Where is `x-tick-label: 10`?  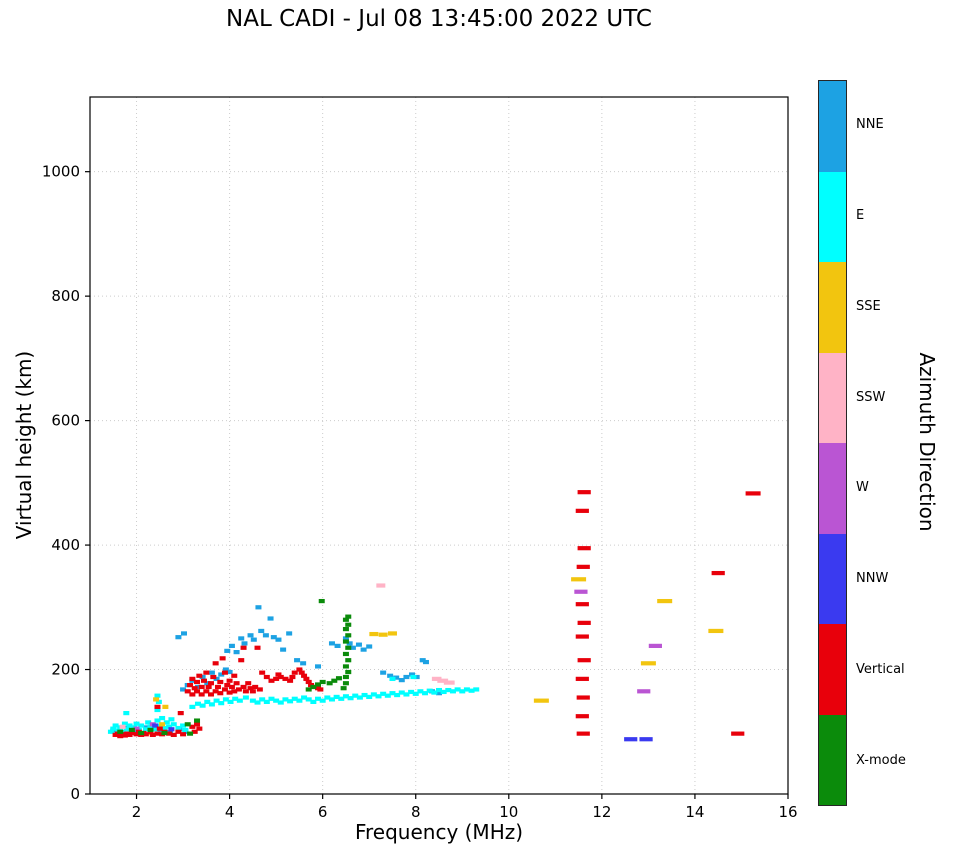
x-tick-label: 10 is located at coordinates (508, 812).